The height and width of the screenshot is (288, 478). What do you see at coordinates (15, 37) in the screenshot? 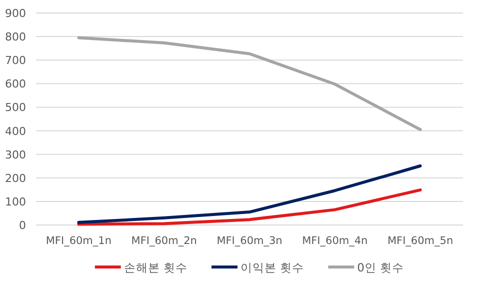
I see `y-tick-label: 800` at bounding box center [15, 37].